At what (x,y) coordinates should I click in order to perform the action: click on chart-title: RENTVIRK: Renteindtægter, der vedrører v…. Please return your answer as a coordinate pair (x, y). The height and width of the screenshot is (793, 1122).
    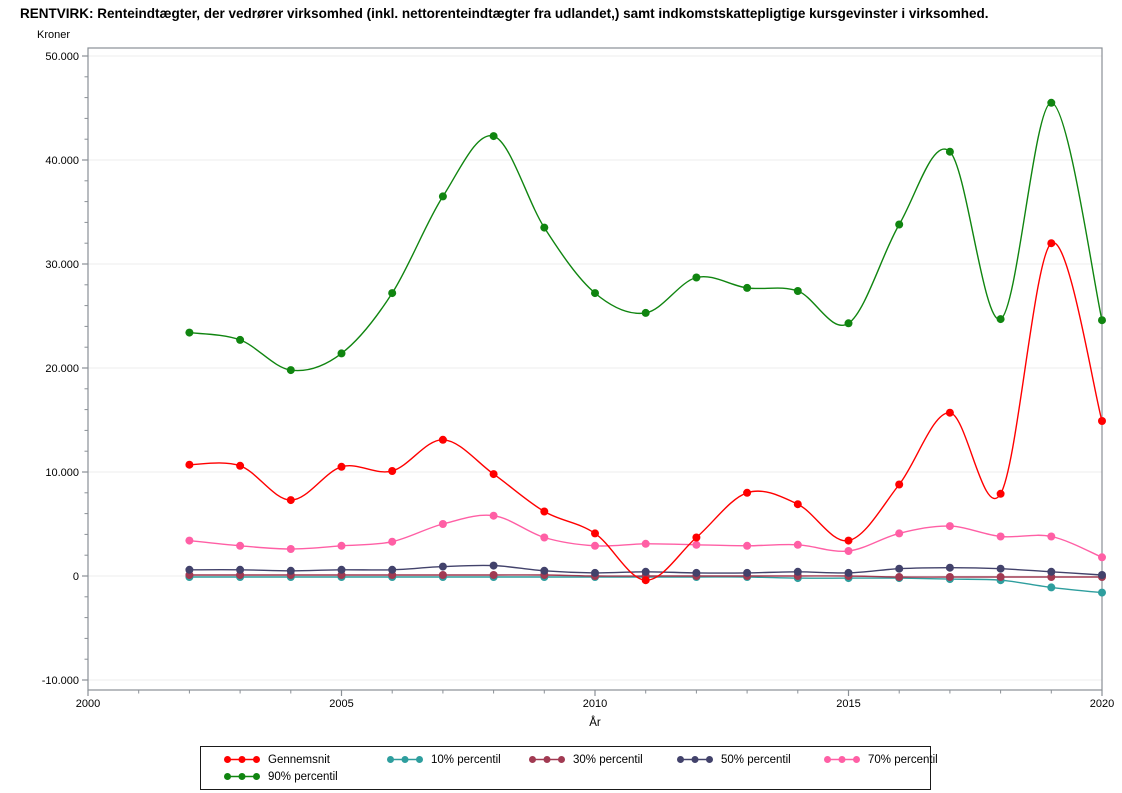
    Looking at the image, I should click on (504, 13).